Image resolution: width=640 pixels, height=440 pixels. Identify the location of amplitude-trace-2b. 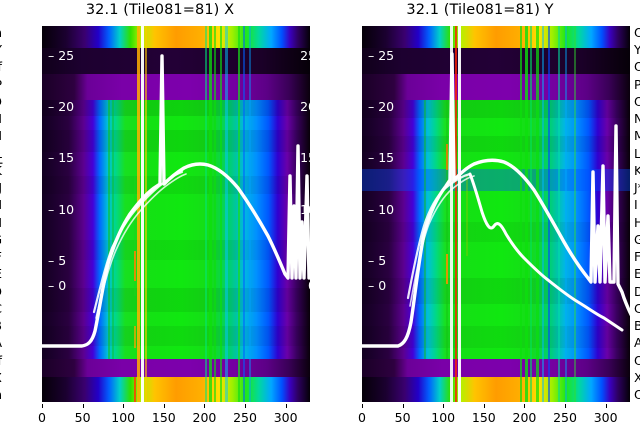
(141, 246).